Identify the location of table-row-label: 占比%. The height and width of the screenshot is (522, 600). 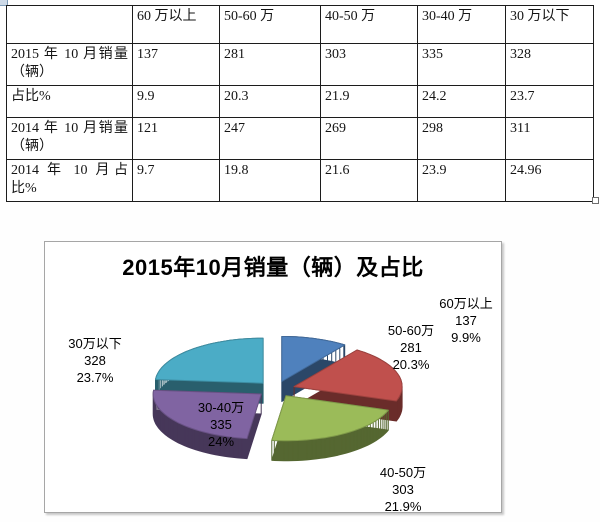
(69, 101).